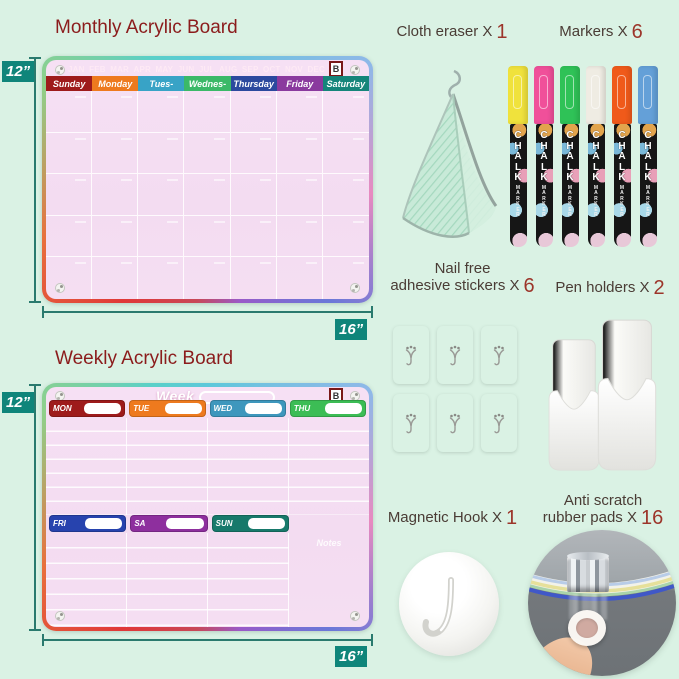 This screenshot has width=679, height=679. What do you see at coordinates (76, 69) in the screenshot?
I see `month-label: JAN` at bounding box center [76, 69].